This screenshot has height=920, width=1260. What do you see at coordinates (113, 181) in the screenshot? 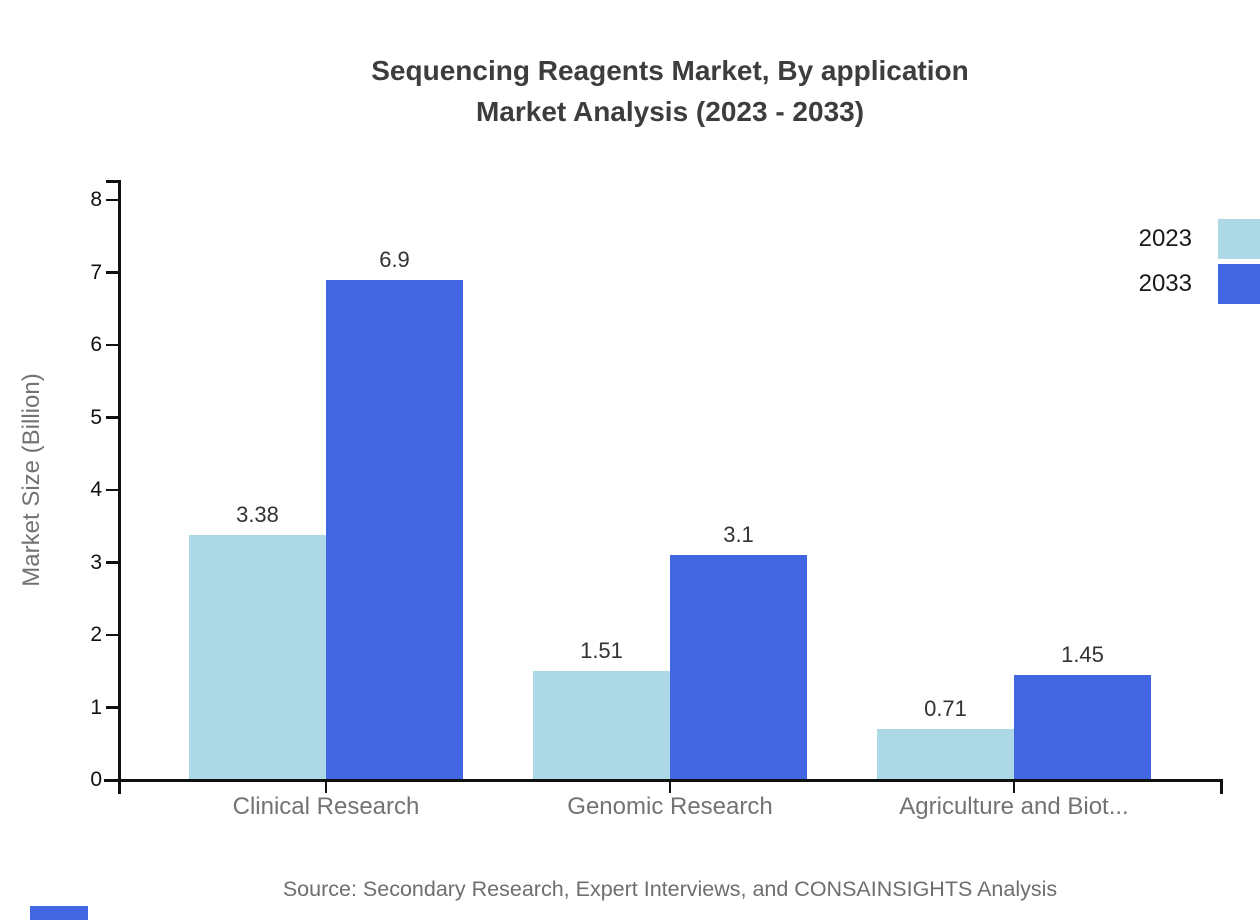
I see `y-axis-end-cap` at bounding box center [113, 181].